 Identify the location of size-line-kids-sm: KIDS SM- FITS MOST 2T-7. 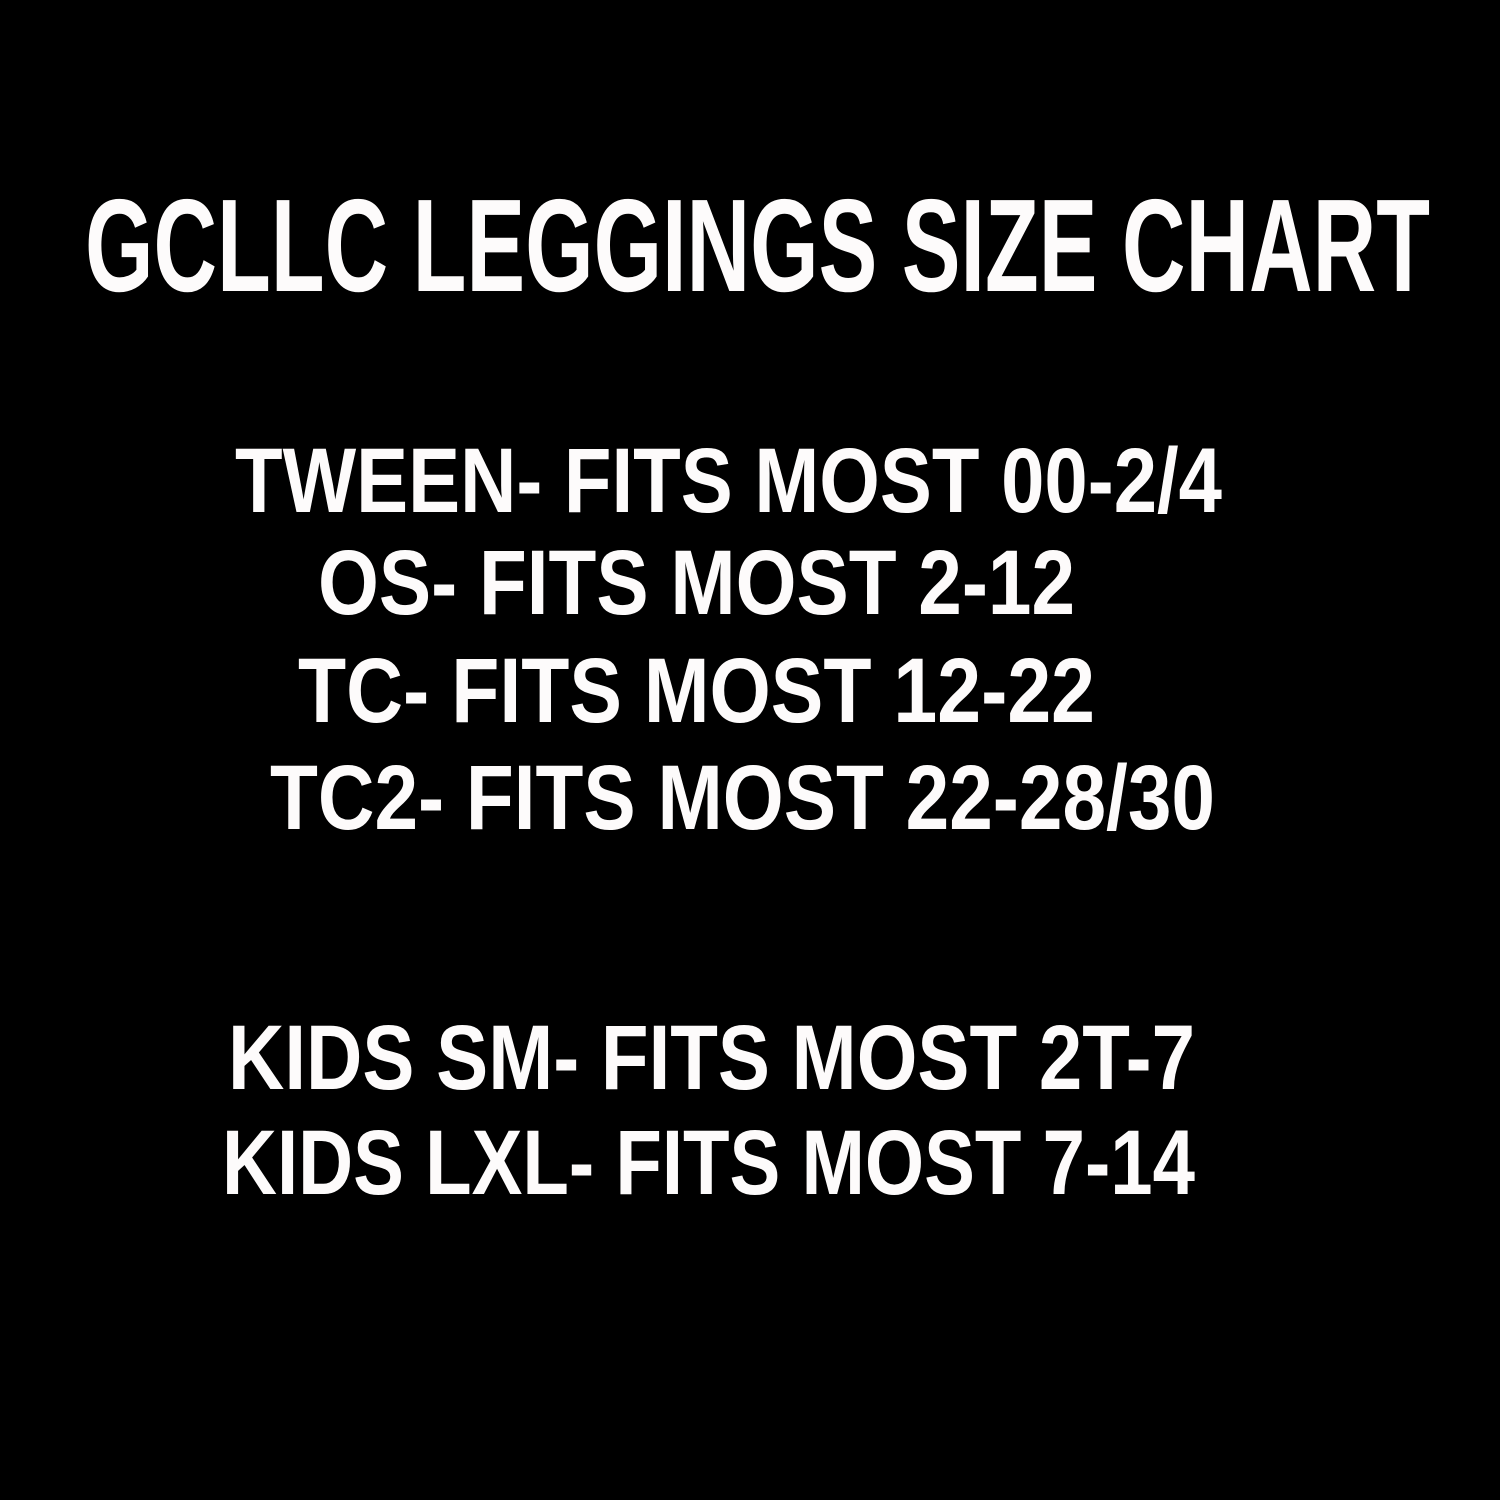
(711, 1058).